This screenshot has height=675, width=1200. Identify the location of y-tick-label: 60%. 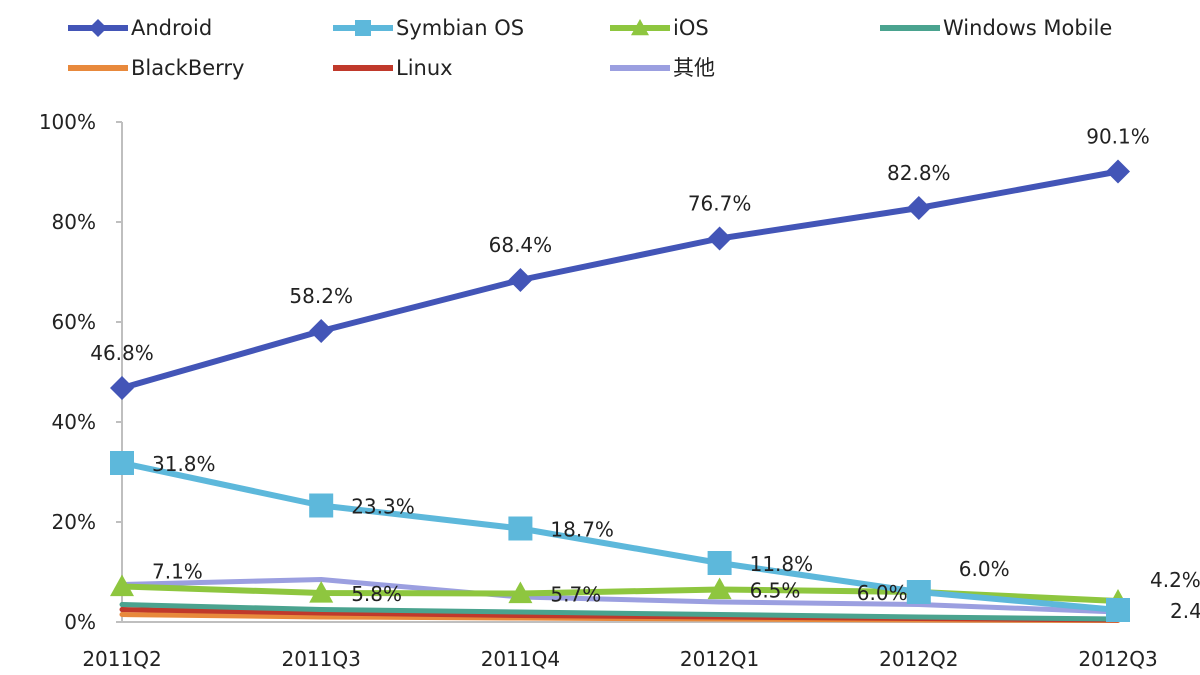
(74, 322).